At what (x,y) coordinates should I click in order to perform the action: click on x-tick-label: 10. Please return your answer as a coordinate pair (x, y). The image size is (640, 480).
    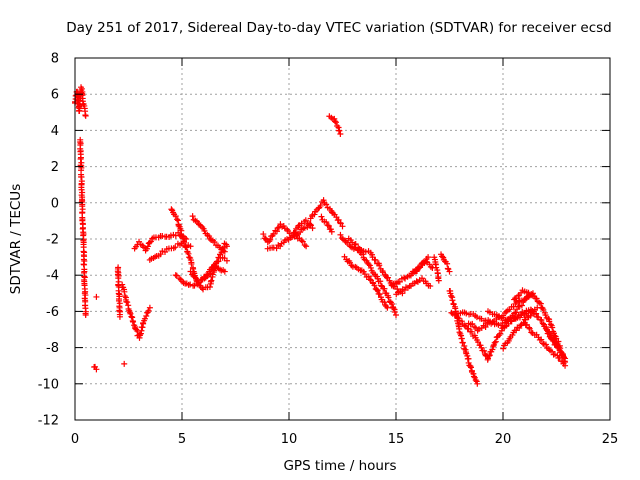
    Looking at the image, I should click on (289, 439).